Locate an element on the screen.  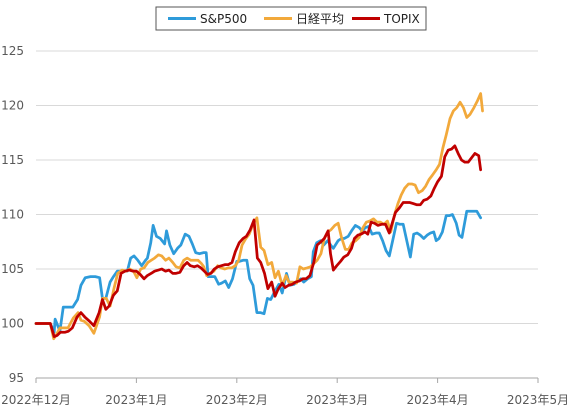
y-tick-label: 120 is located at coordinates (12, 106).